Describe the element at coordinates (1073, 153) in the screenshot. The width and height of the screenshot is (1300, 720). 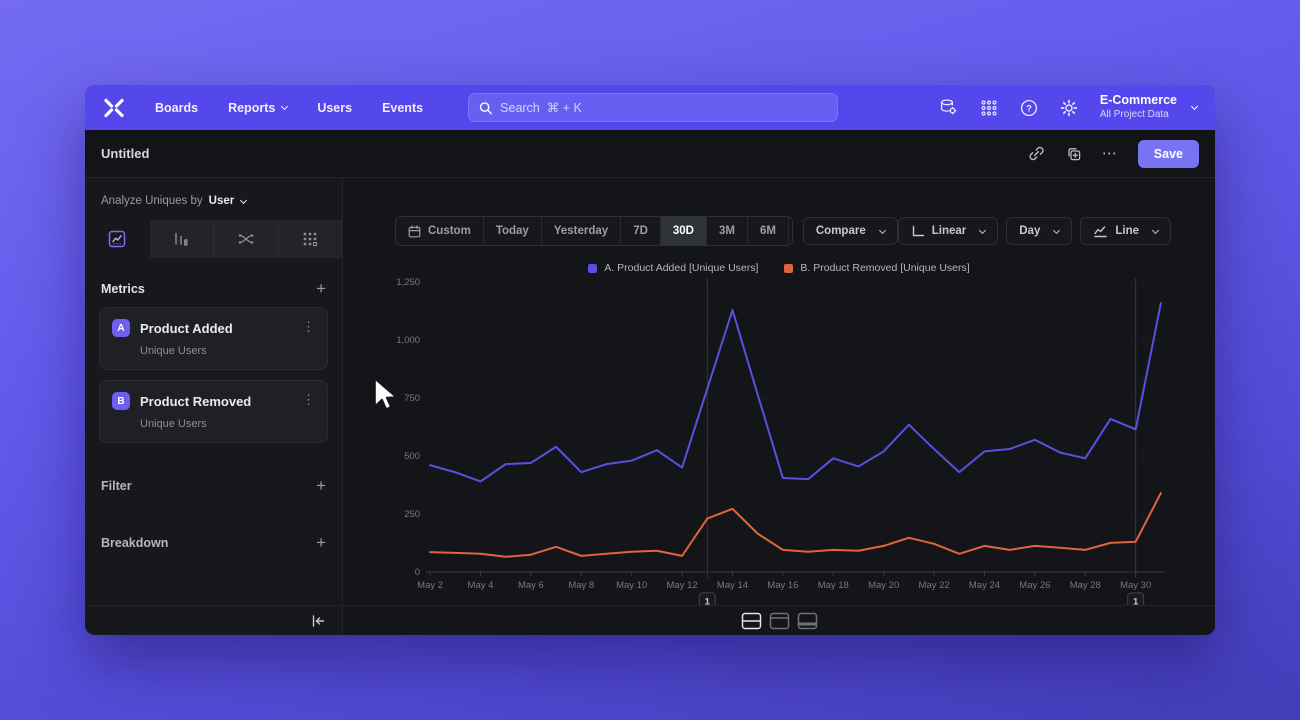
I see `duplicate-icon` at that location.